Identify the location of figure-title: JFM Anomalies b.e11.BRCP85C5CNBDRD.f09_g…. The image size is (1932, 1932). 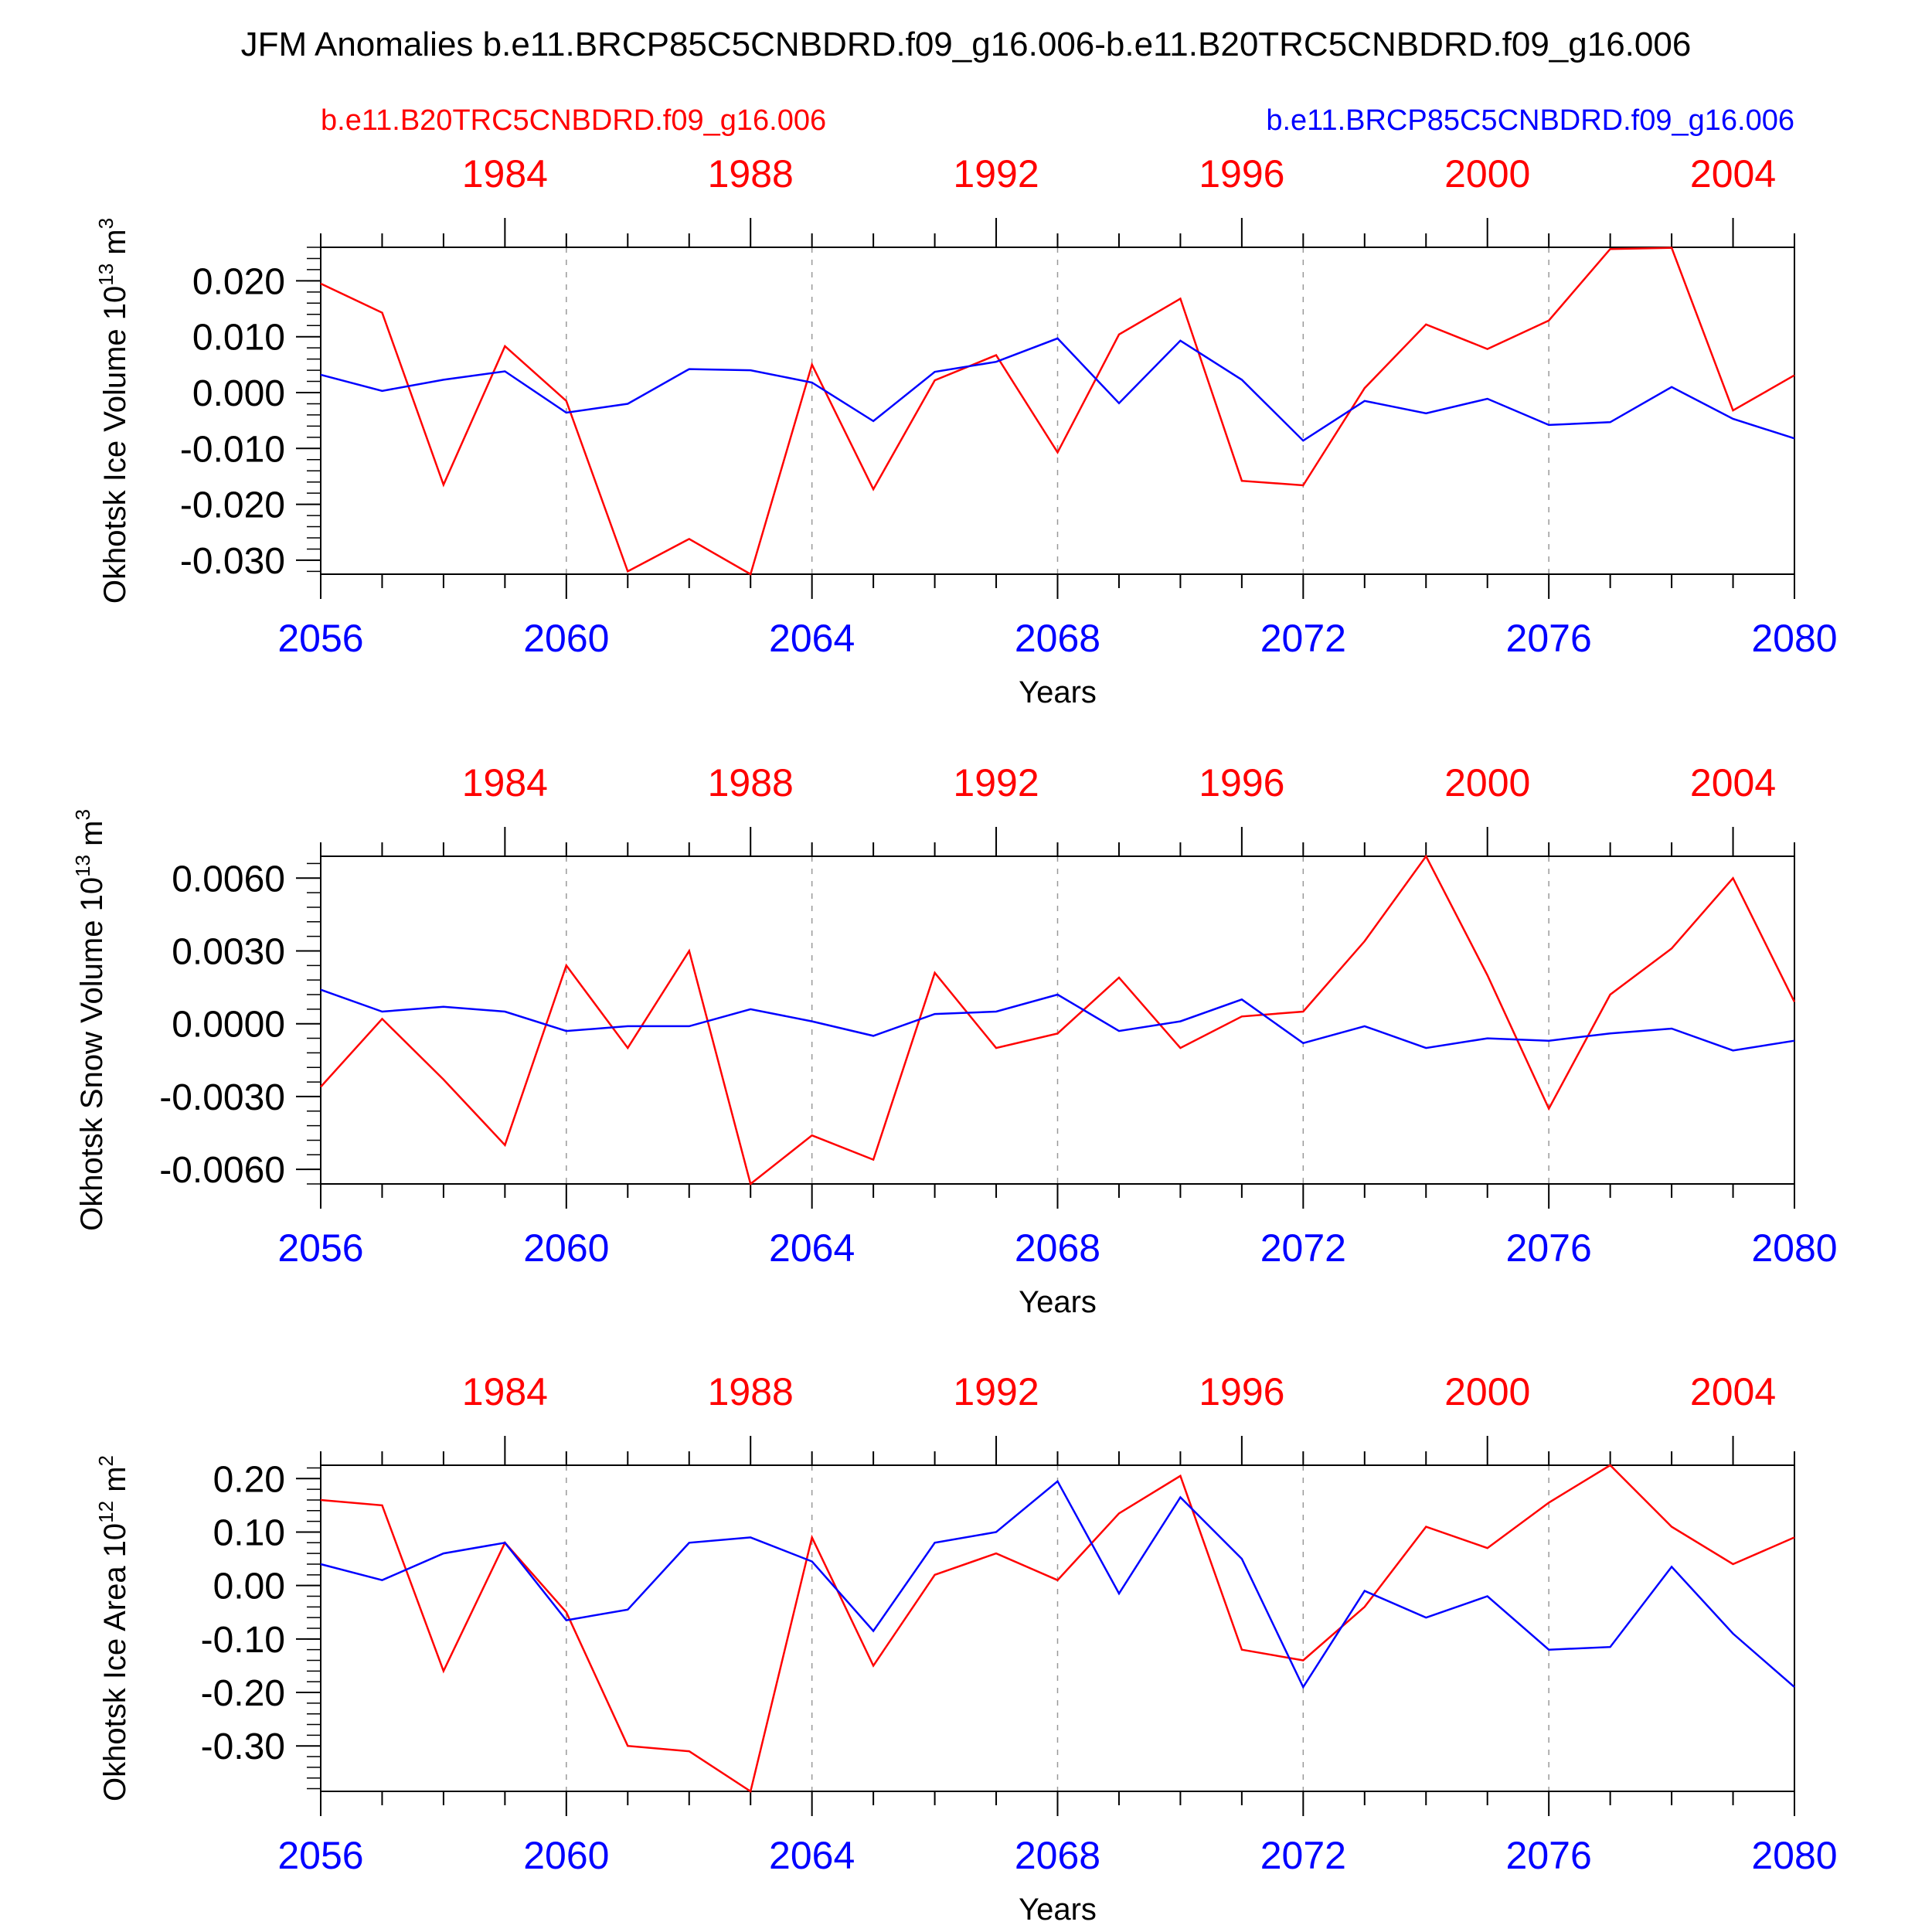
(967, 45).